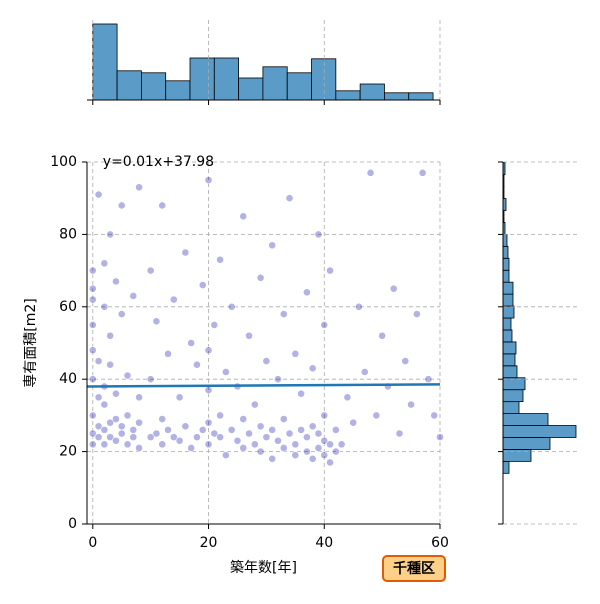 The image size is (600, 604). I want to click on y-tick-label: 100, so click(63, 162).